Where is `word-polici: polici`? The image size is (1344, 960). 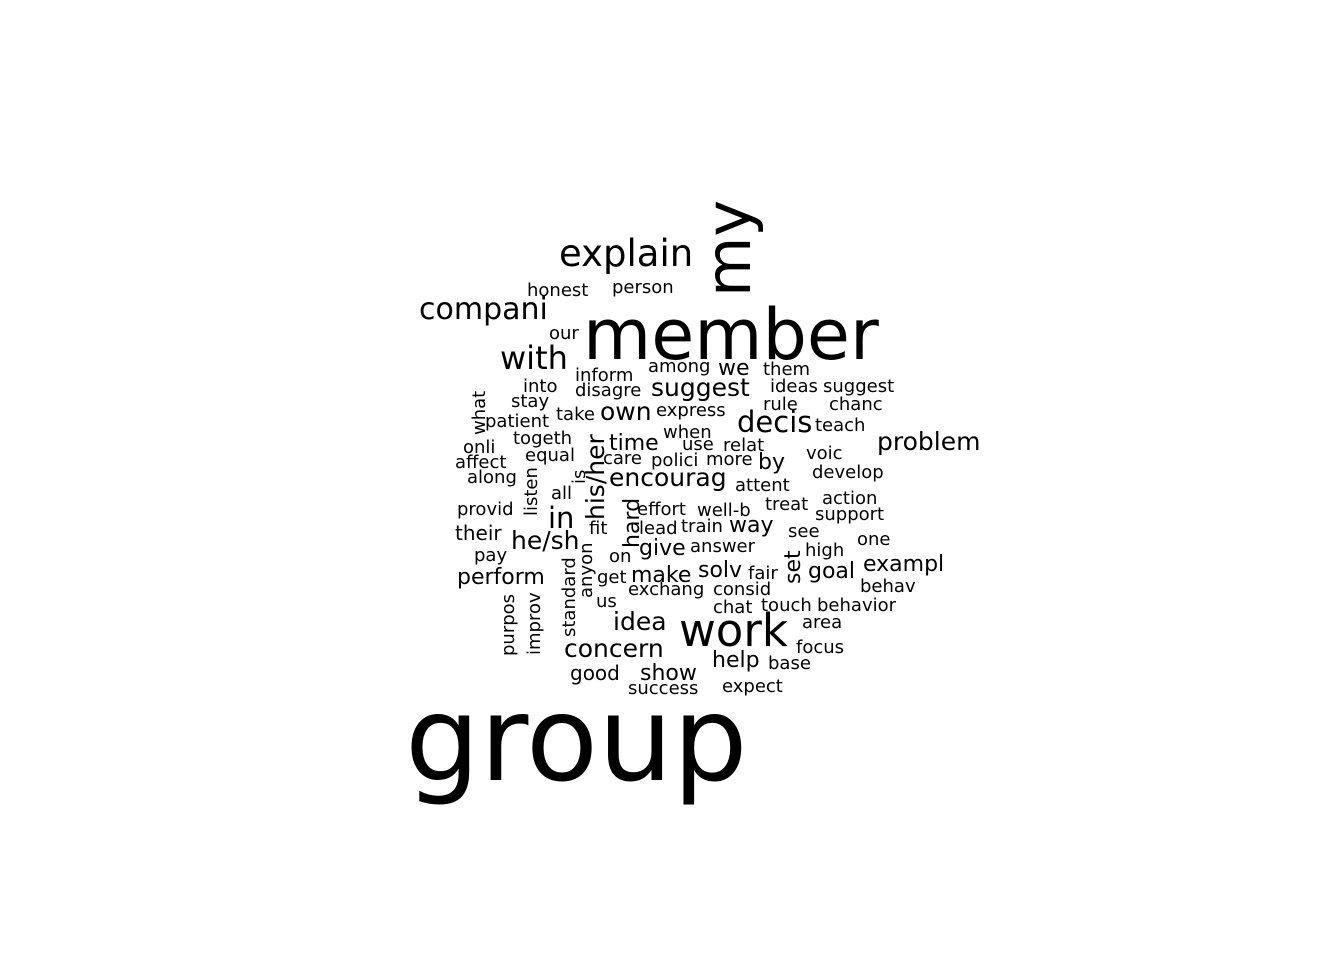
word-polici: polici is located at coordinates (674, 460).